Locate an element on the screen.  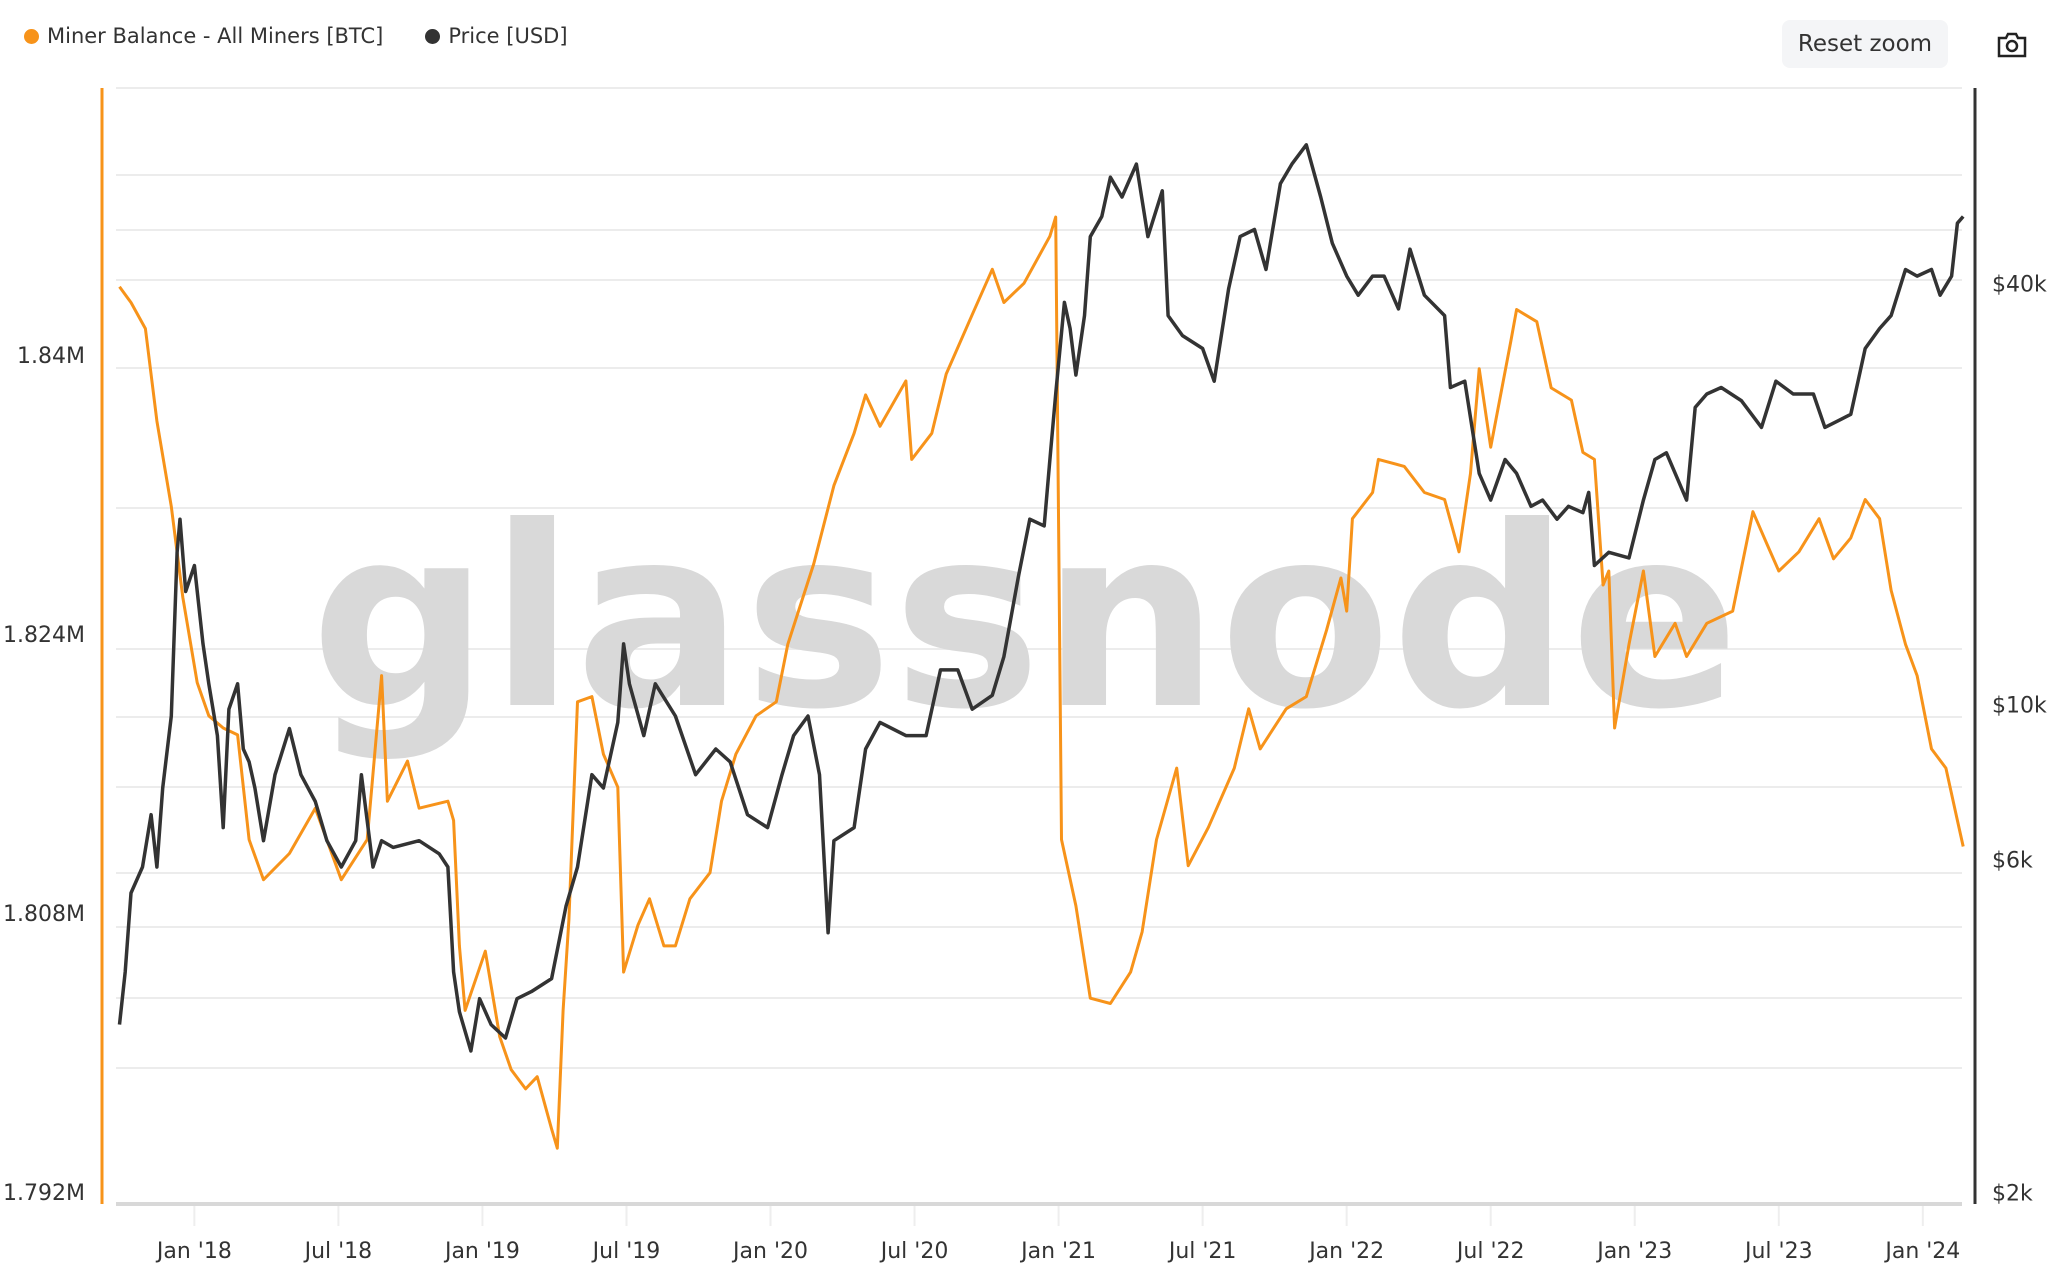
legend-item-miner-balance: Miner Balance - All Miners [BTC] is located at coordinates (203, 36).